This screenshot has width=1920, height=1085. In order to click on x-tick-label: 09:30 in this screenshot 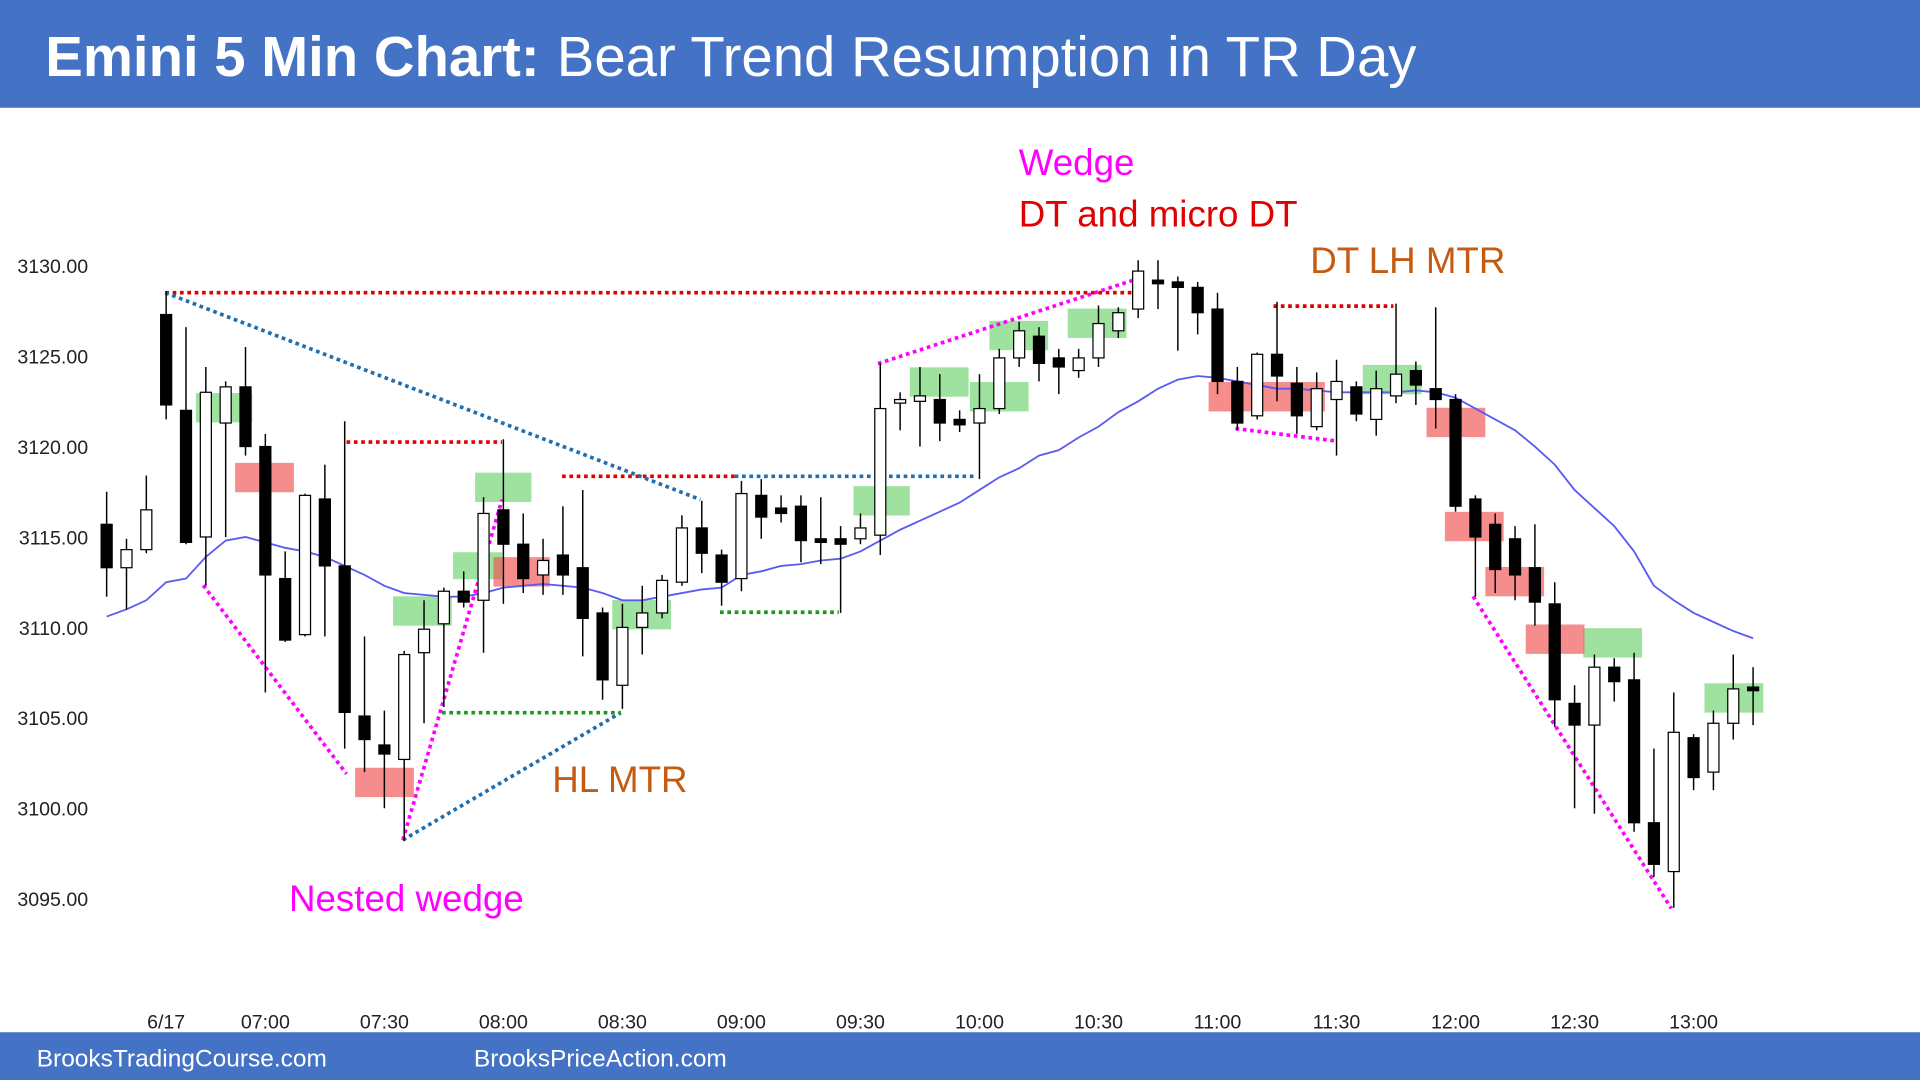, I will do `click(860, 1023)`.